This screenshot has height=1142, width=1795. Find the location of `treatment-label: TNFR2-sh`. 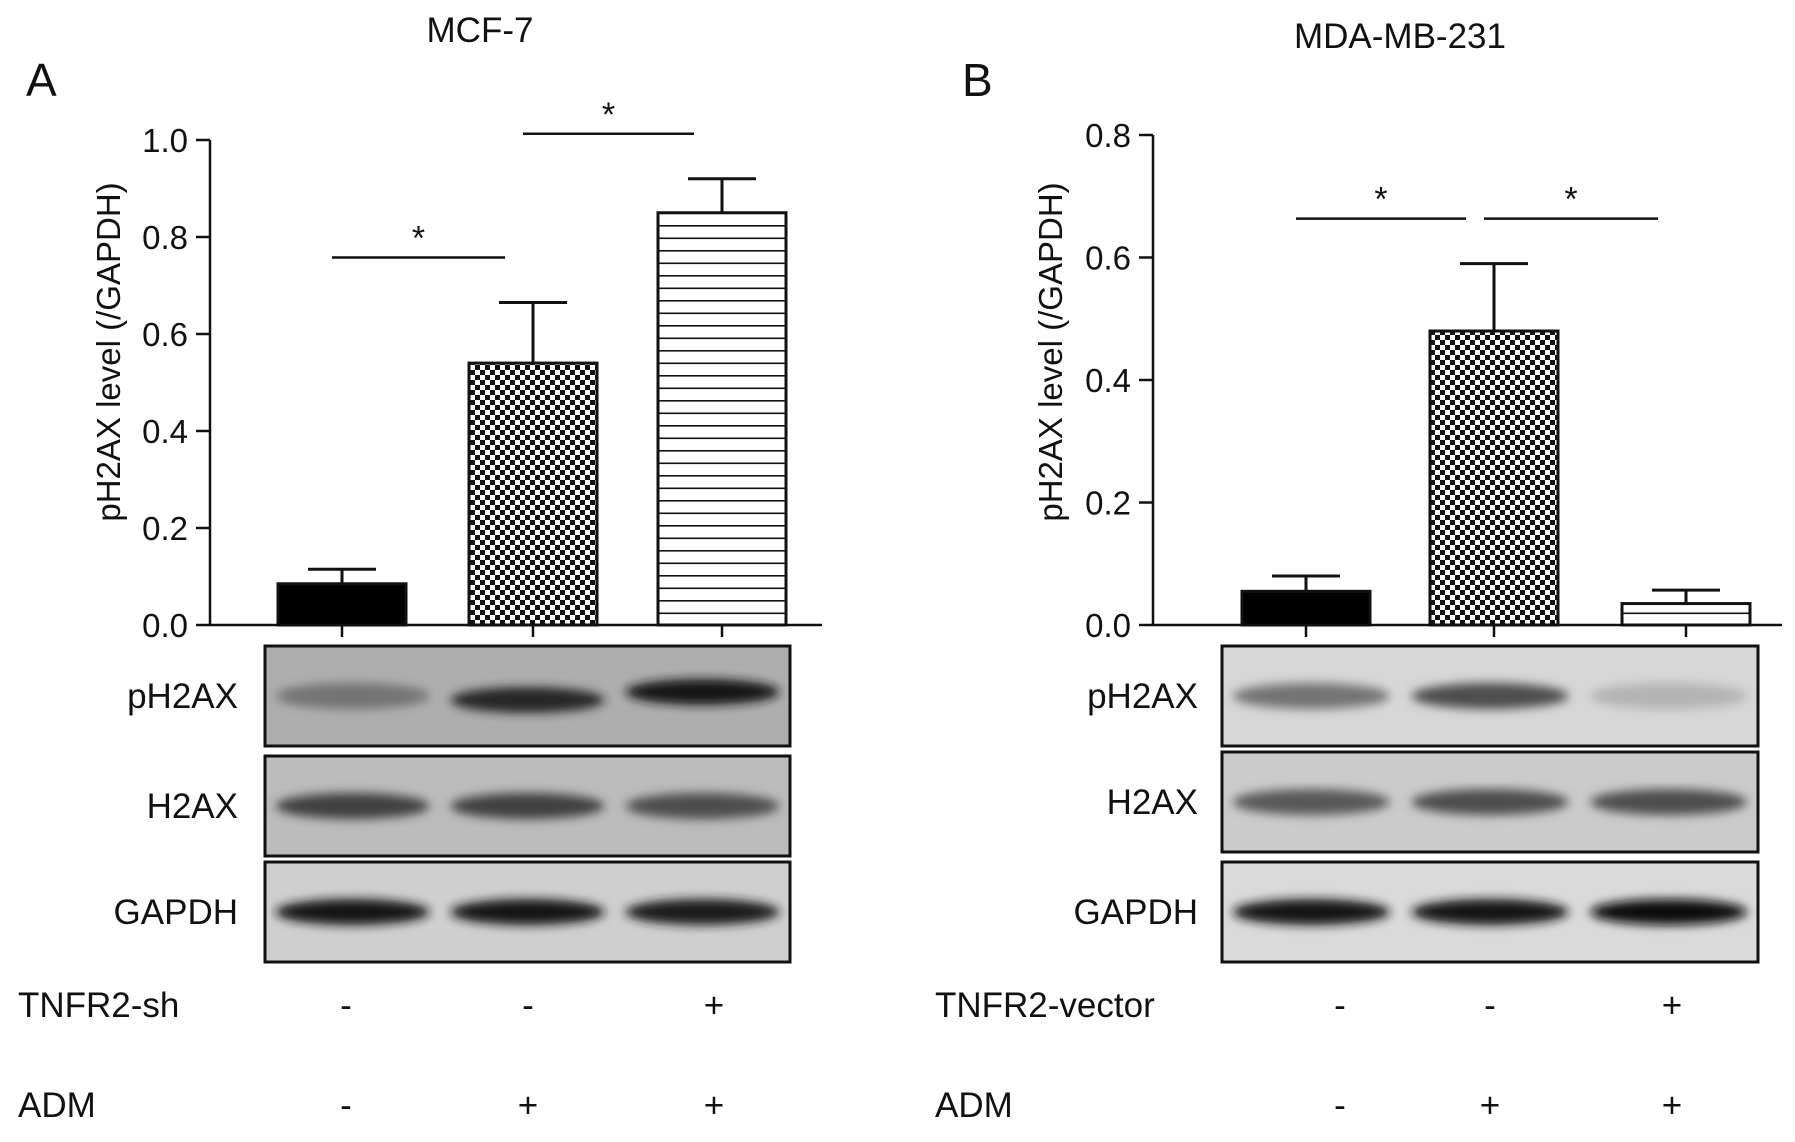

treatment-label: TNFR2-sh is located at coordinates (98, 1005).